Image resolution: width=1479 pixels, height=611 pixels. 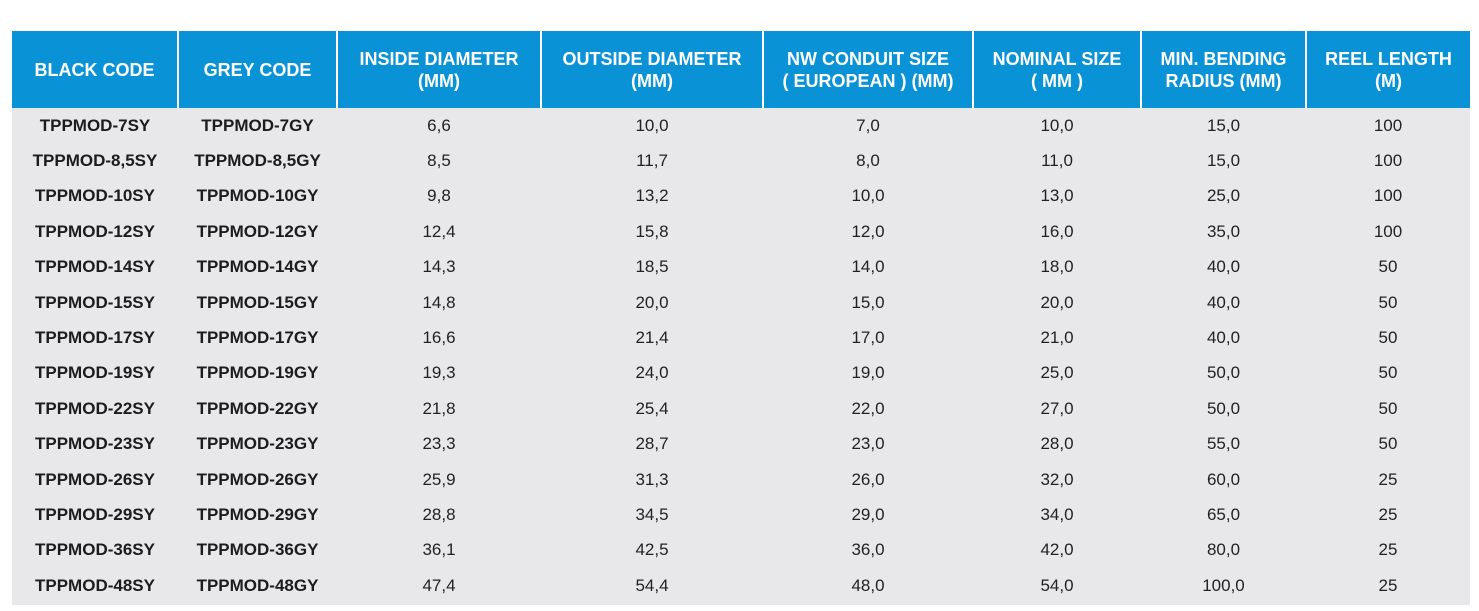 What do you see at coordinates (652, 408) in the screenshot?
I see `outside-diameter-cell: 25,4` at bounding box center [652, 408].